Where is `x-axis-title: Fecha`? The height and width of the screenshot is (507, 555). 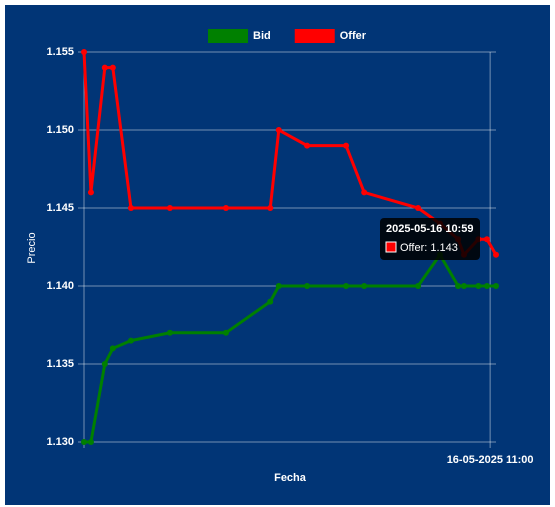 x-axis-title: Fecha is located at coordinates (290, 478).